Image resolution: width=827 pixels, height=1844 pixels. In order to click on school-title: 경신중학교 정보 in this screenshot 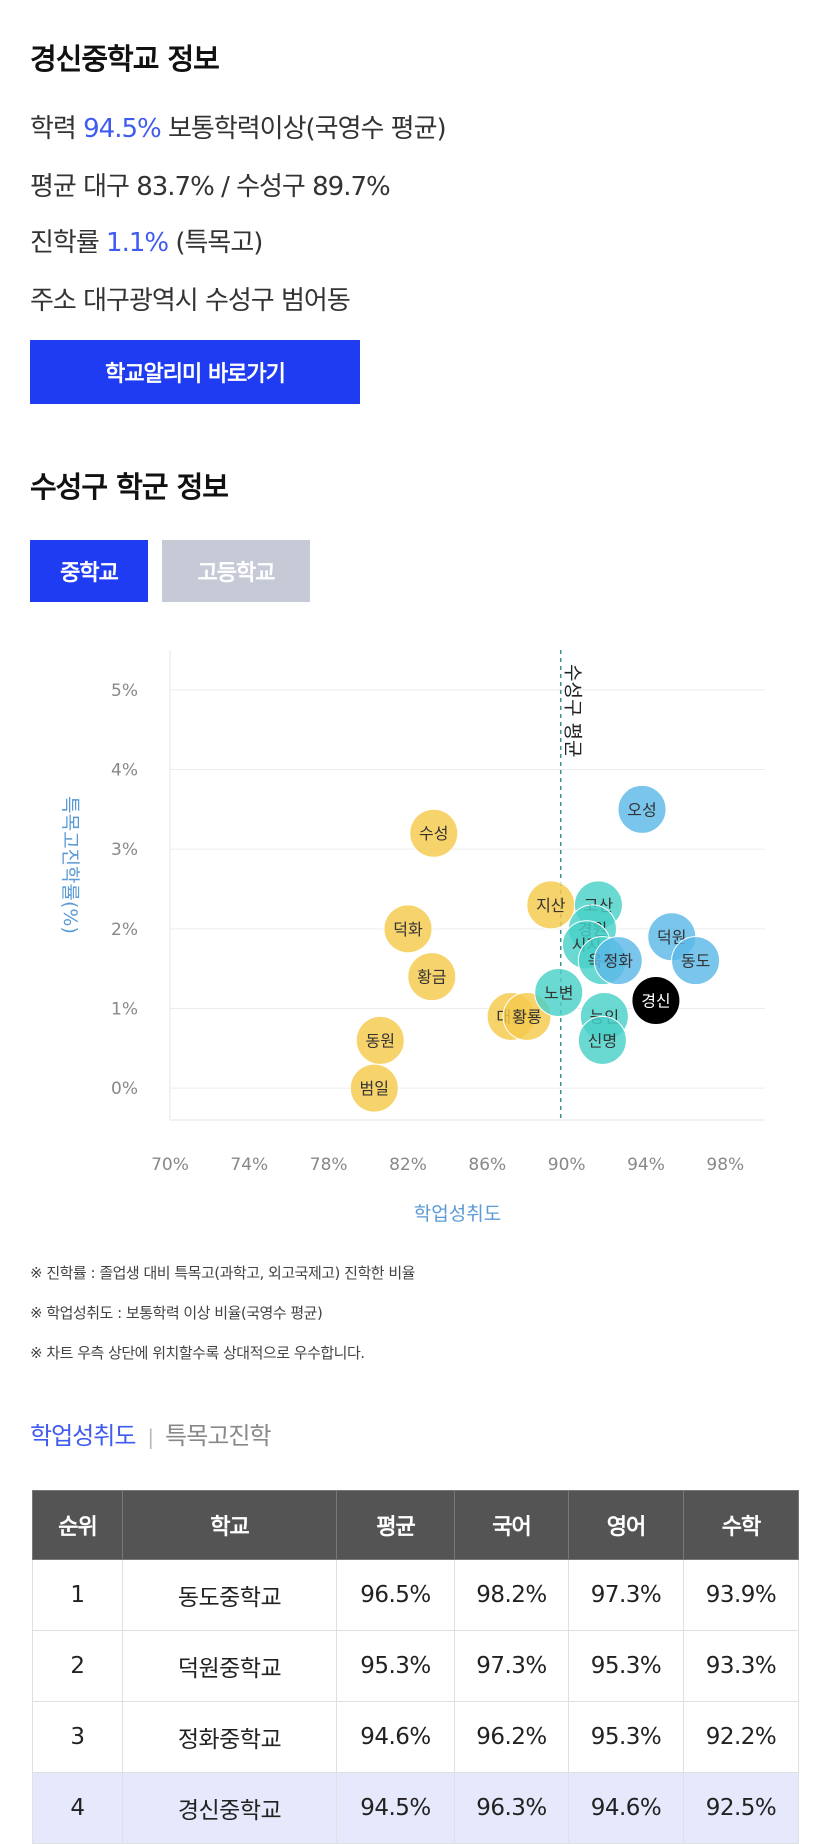, I will do `click(125, 59)`.